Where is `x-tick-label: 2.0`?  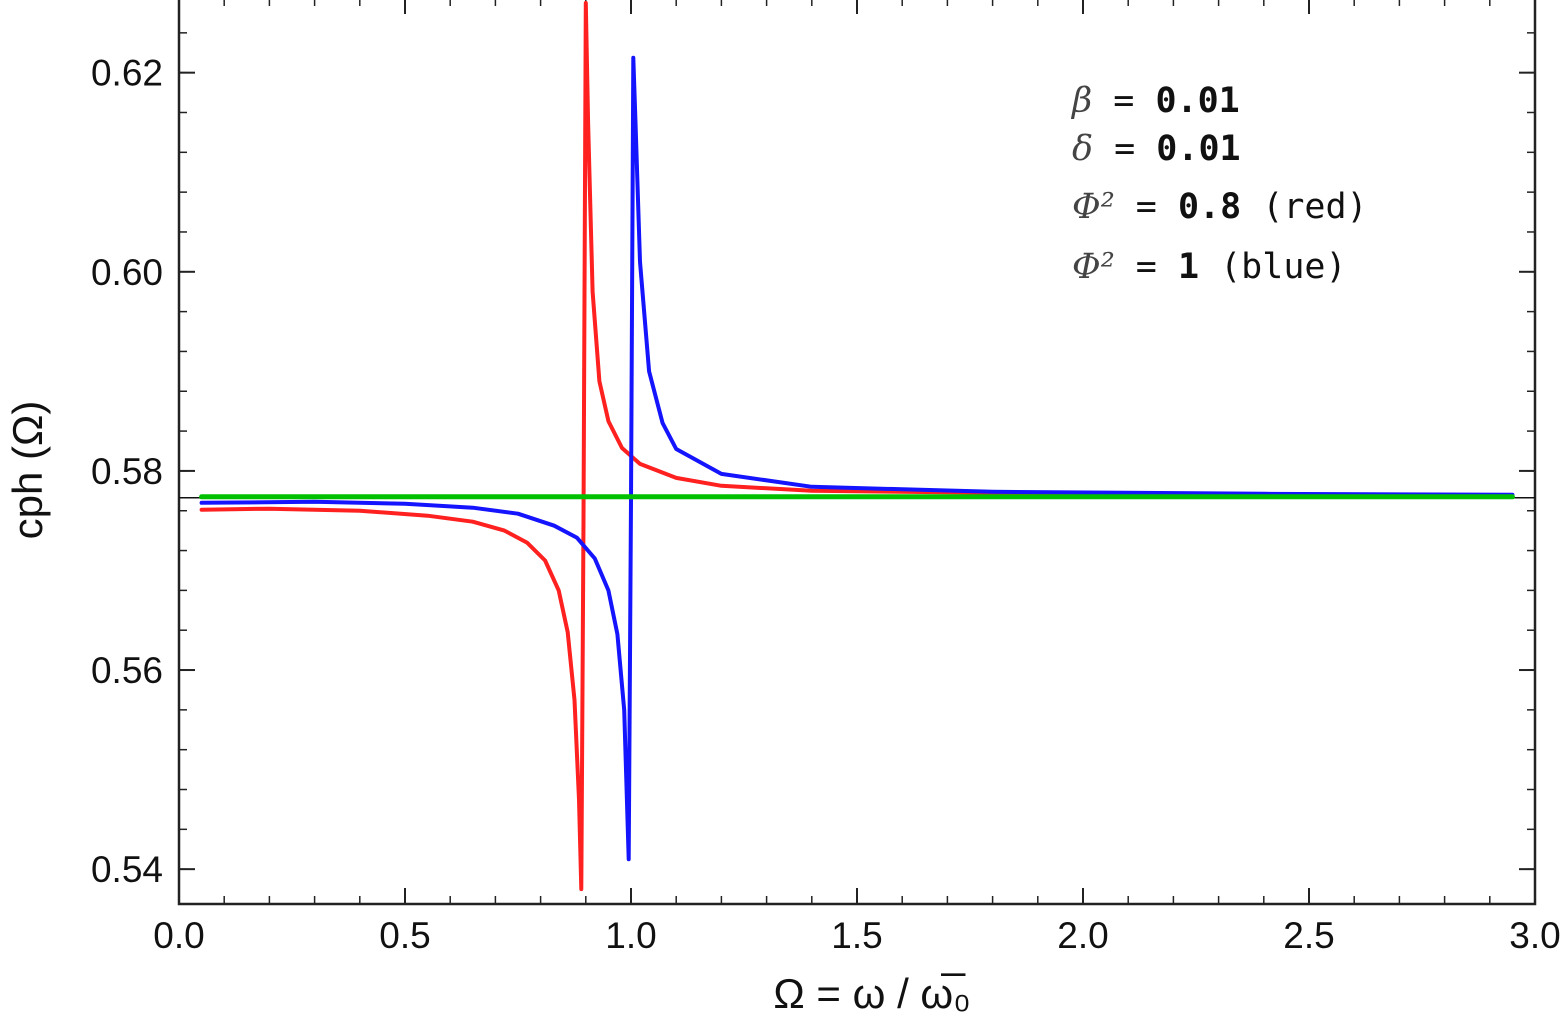
x-tick-label: 2.0 is located at coordinates (1082, 935).